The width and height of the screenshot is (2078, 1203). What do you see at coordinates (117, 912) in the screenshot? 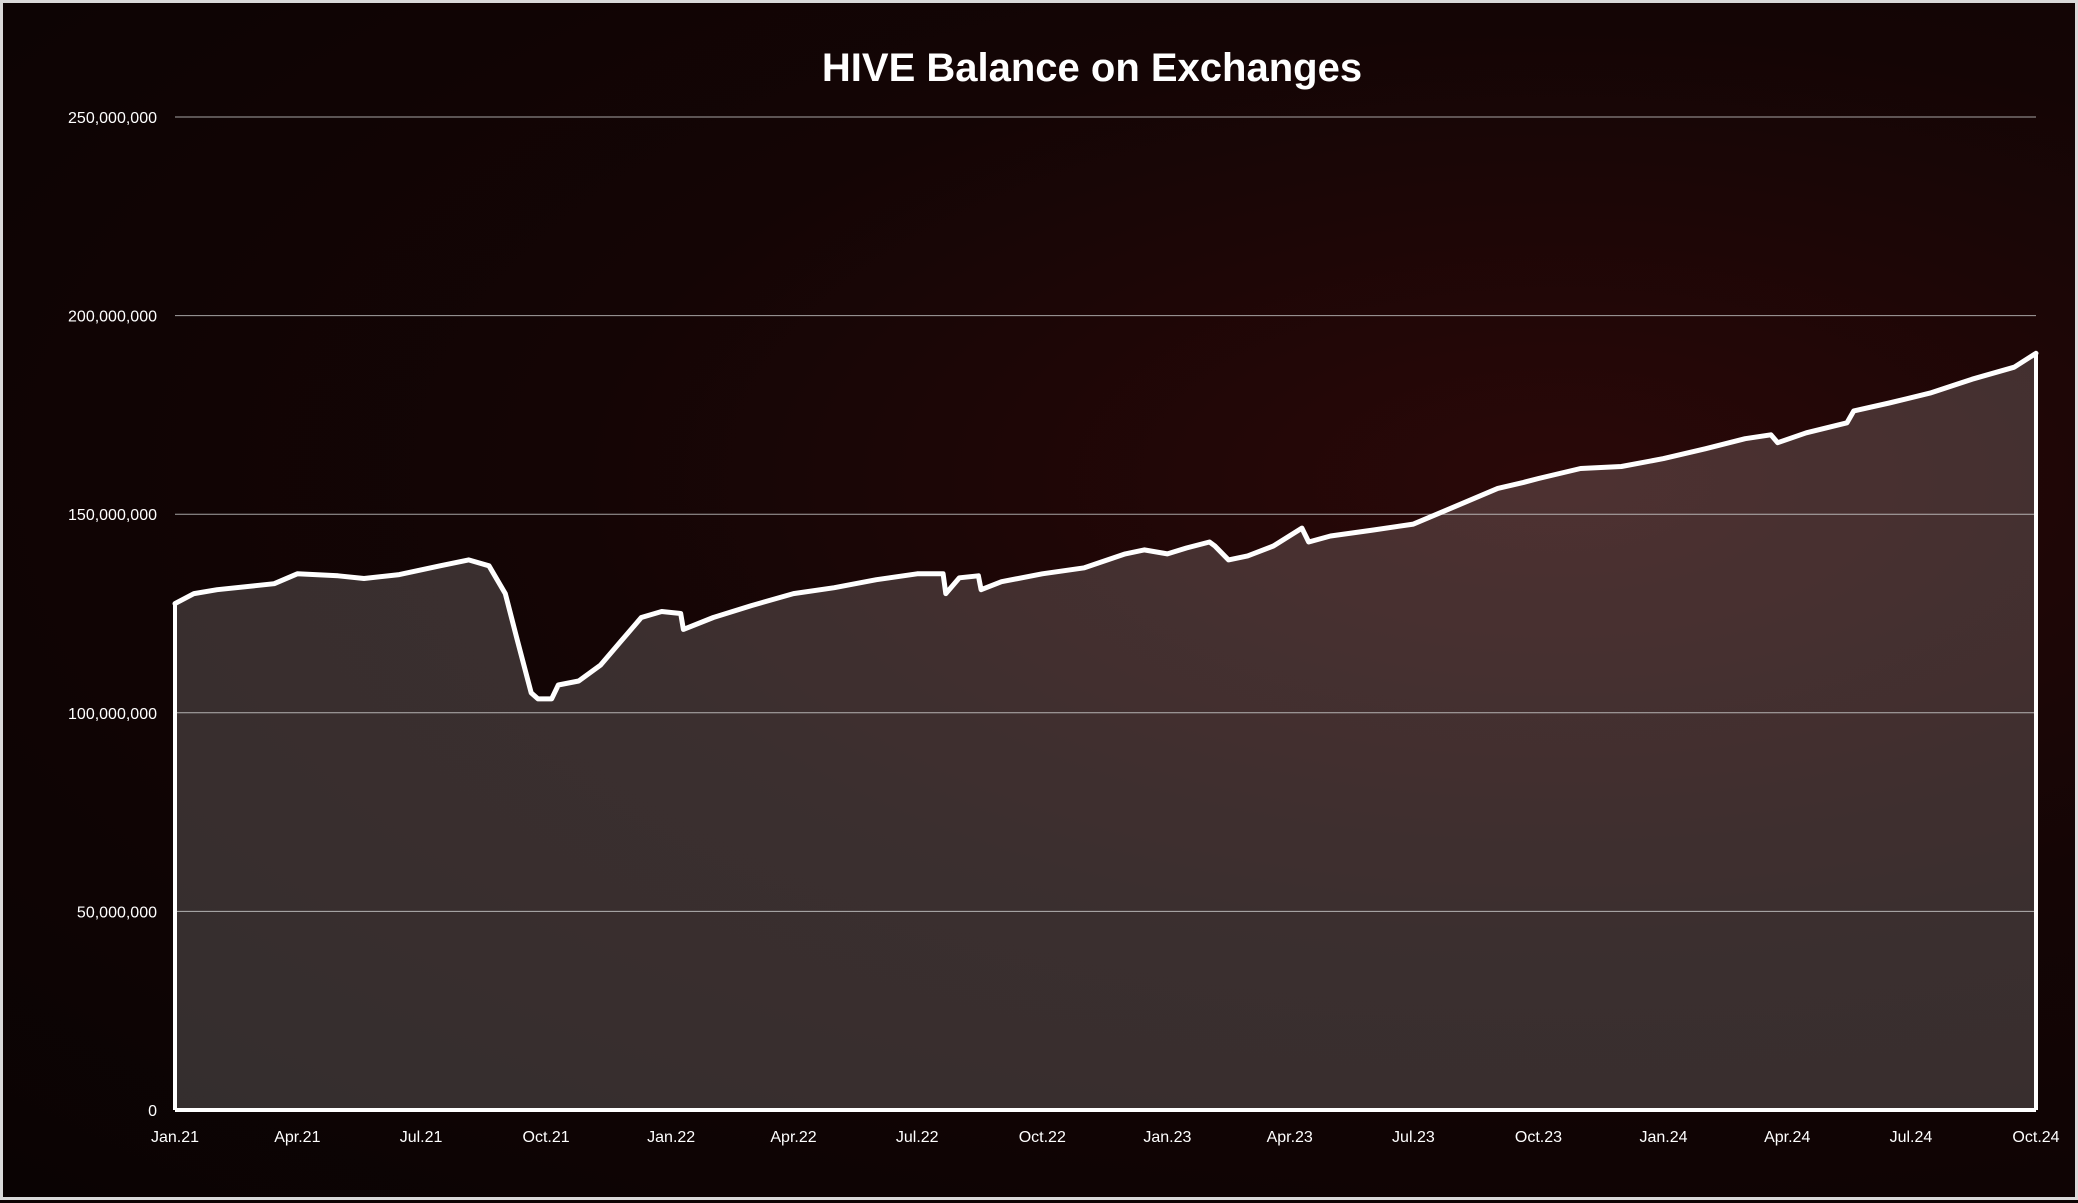
I see `y-tick-label: 50,000,000` at bounding box center [117, 912].